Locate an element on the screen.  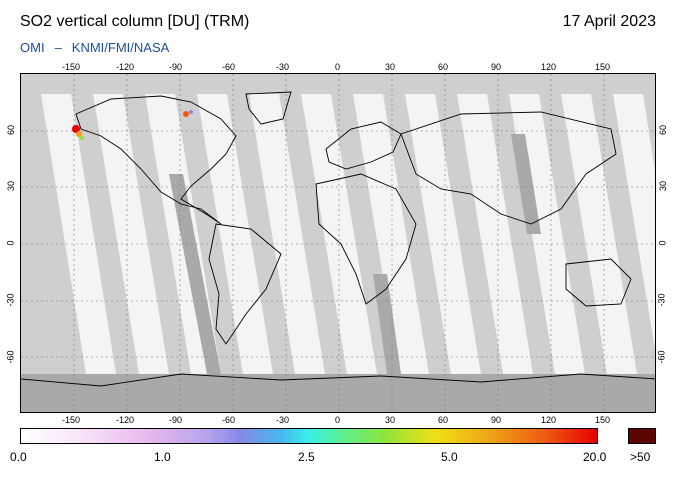
colorbar-label: 1.0 is located at coordinates (162, 457).